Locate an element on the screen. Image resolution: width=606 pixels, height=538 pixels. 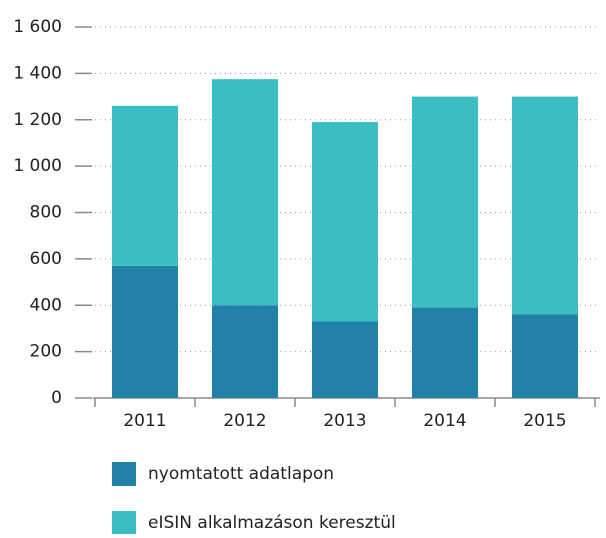
x-tick-label: 2013 is located at coordinates (344, 421).